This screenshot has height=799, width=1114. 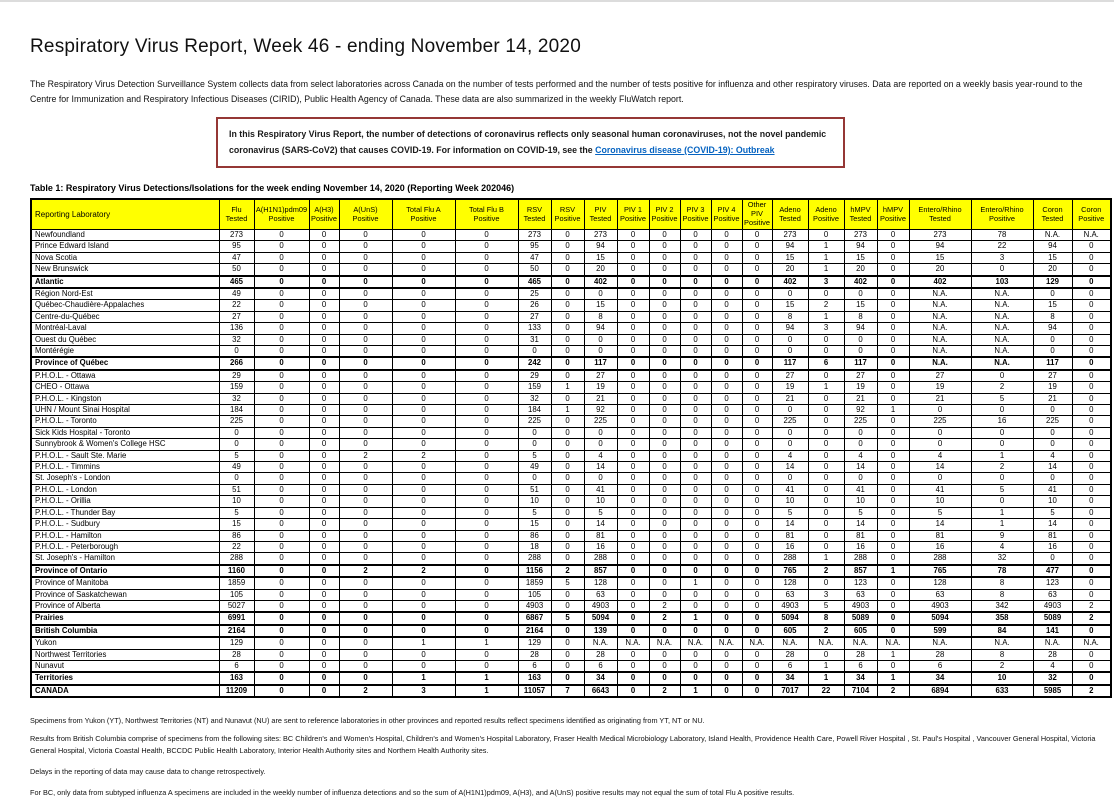 I want to click on cell: 128, so click(x=790, y=583).